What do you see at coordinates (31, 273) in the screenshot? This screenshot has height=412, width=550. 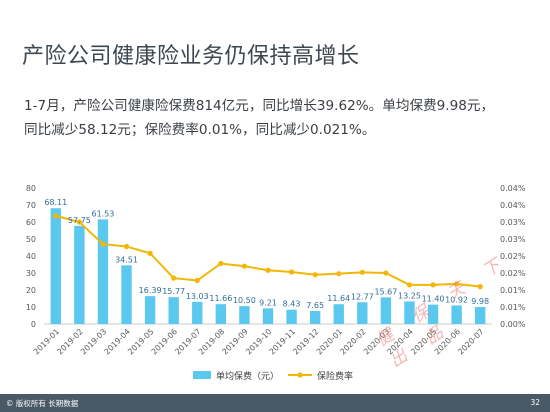 I see `y-left-tick-label: 30` at bounding box center [31, 273].